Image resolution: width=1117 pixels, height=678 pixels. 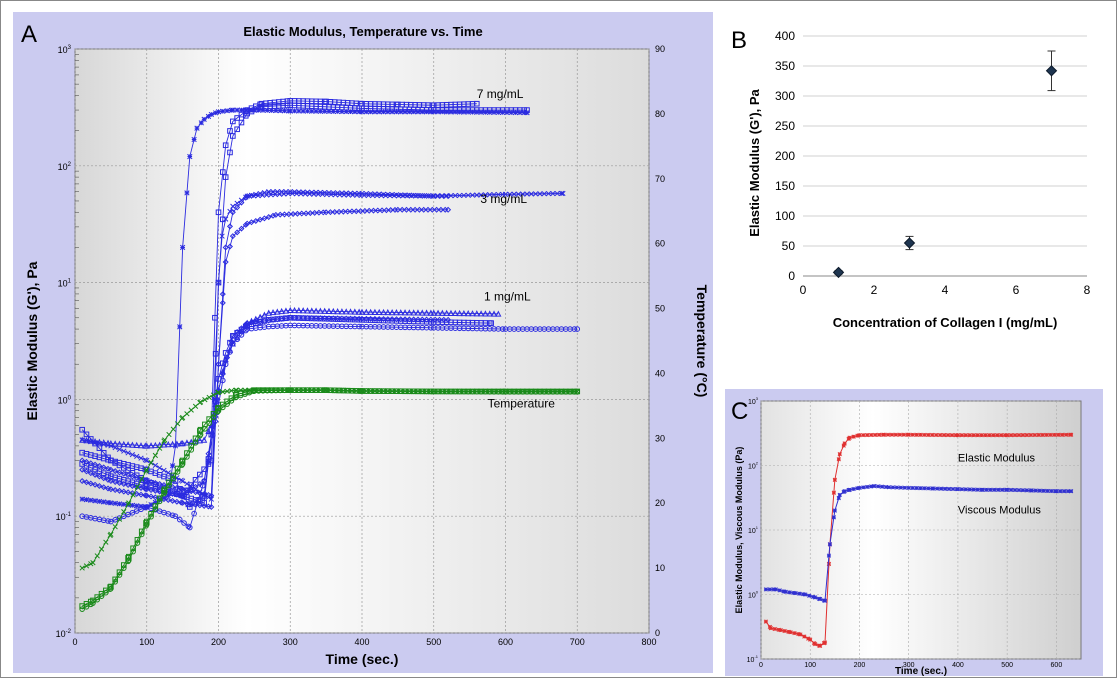 What do you see at coordinates (648, 642) in the screenshot?
I see `x-tick-label-a: 800` at bounding box center [648, 642].